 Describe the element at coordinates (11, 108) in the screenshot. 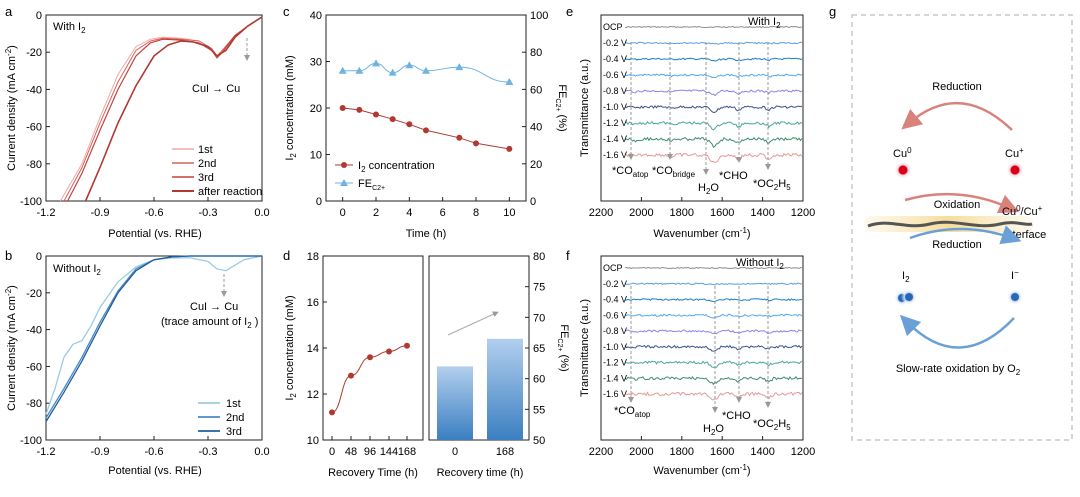

I see `panel-a-ylabel: Current density (mA cm-2)` at that location.